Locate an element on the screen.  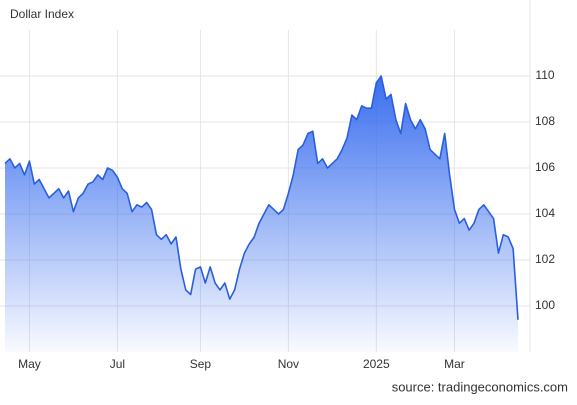
y-tick-label: 100 is located at coordinates (545, 305).